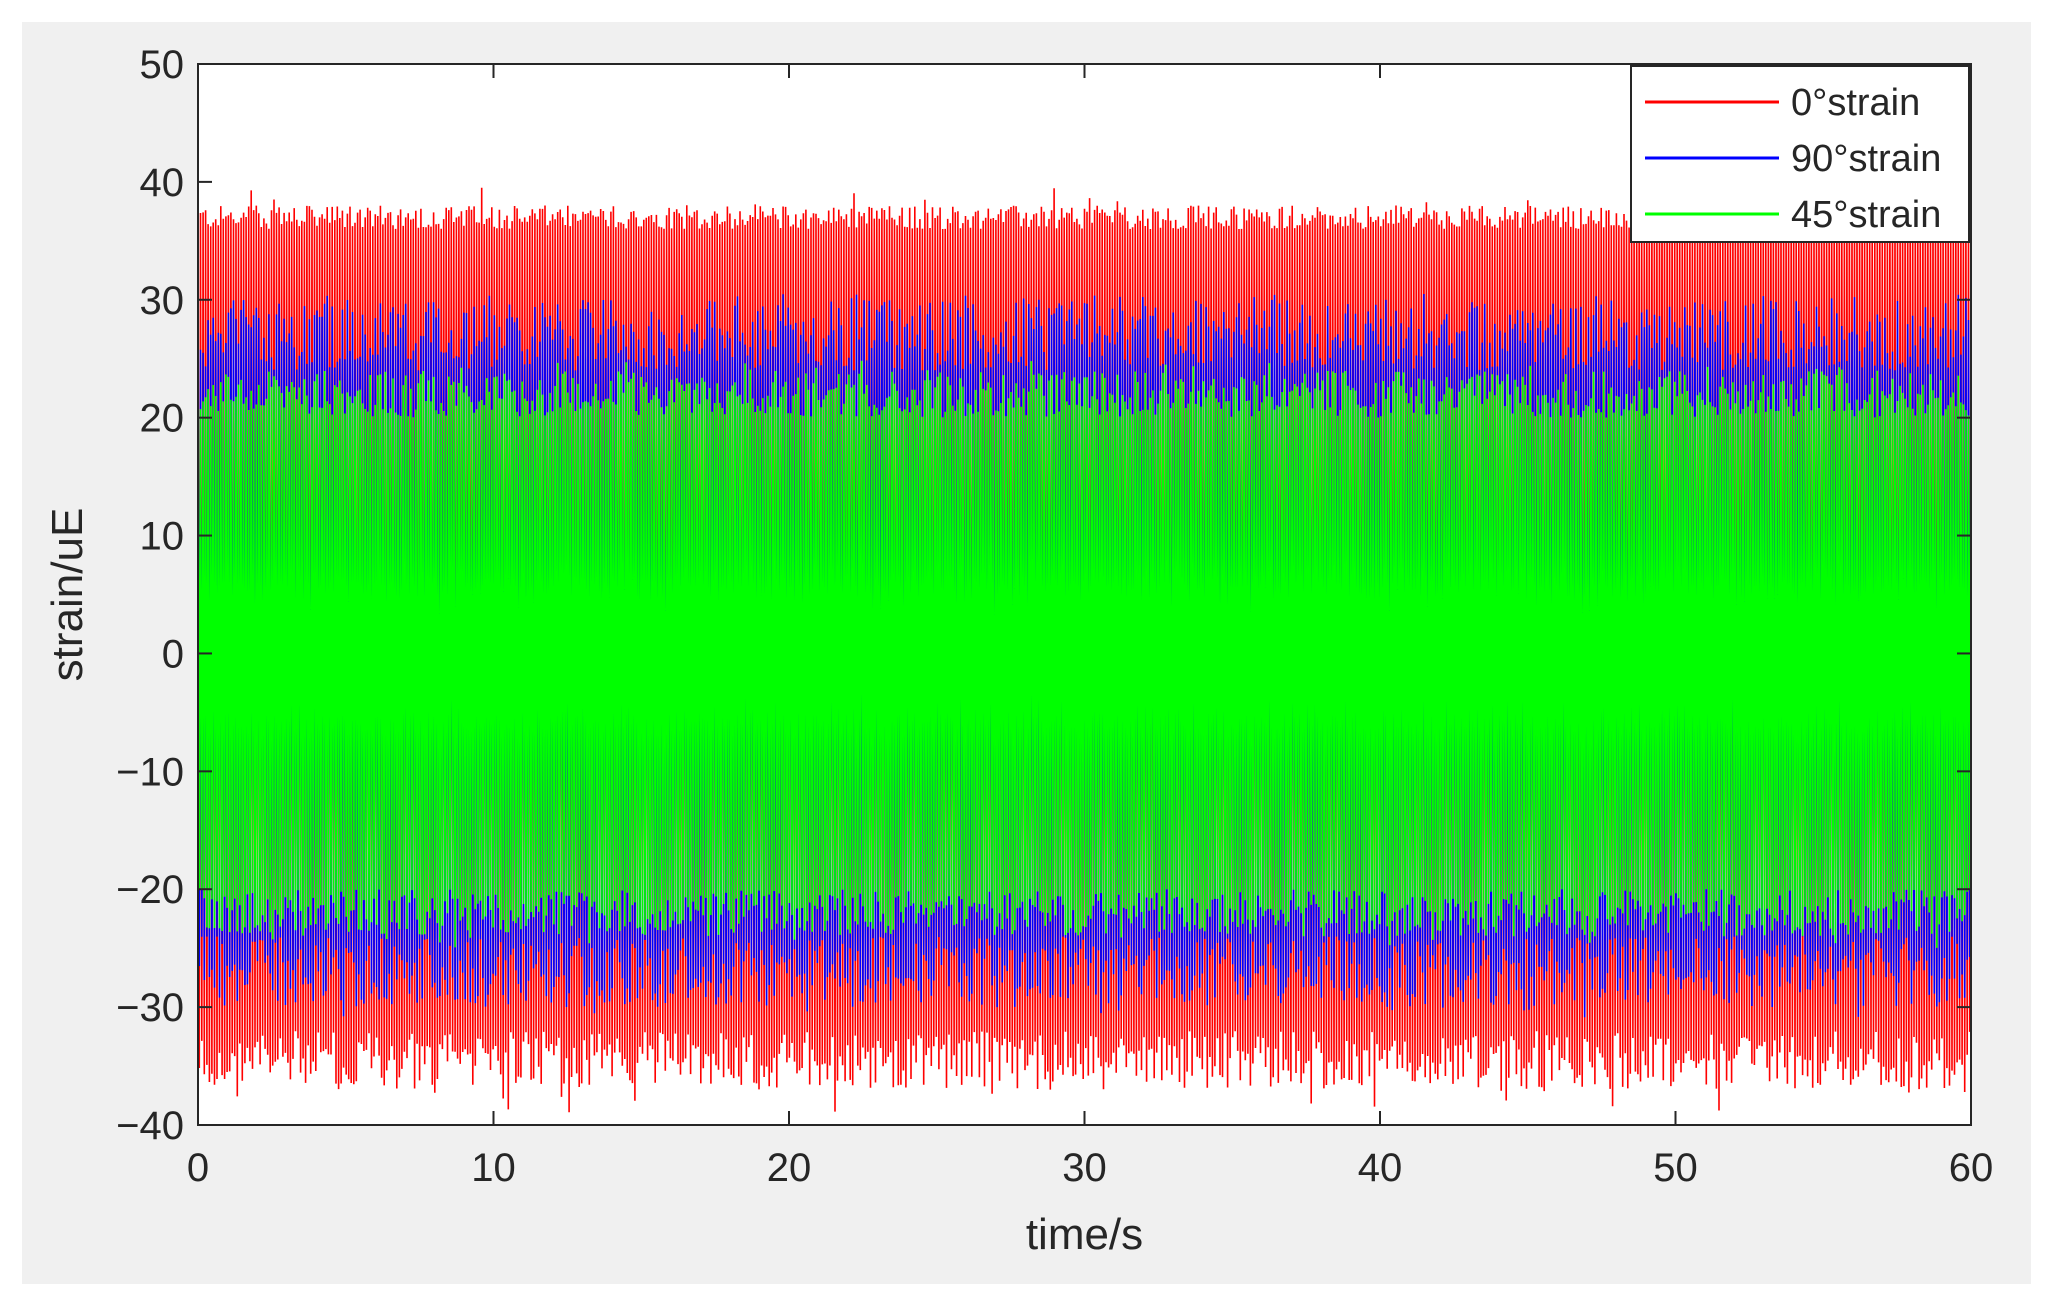 This screenshot has width=2053, height=1306. What do you see at coordinates (1866, 159) in the screenshot?
I see `legend-label: 90°strain` at bounding box center [1866, 159].